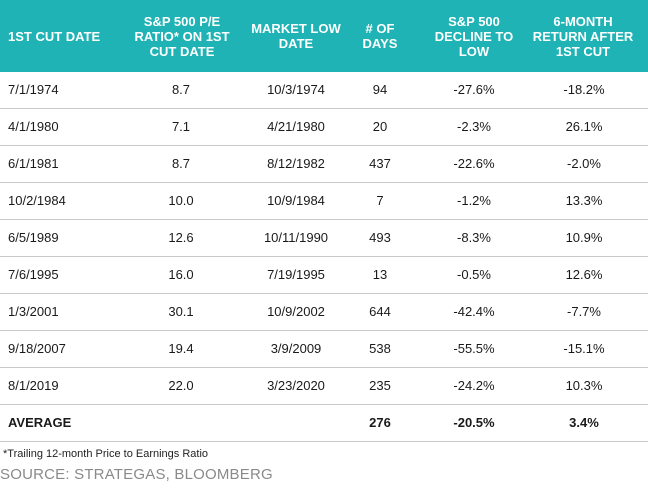 This screenshot has height=495, width=648. What do you see at coordinates (296, 126) in the screenshot?
I see `table-cell: 4/21/1980` at bounding box center [296, 126].